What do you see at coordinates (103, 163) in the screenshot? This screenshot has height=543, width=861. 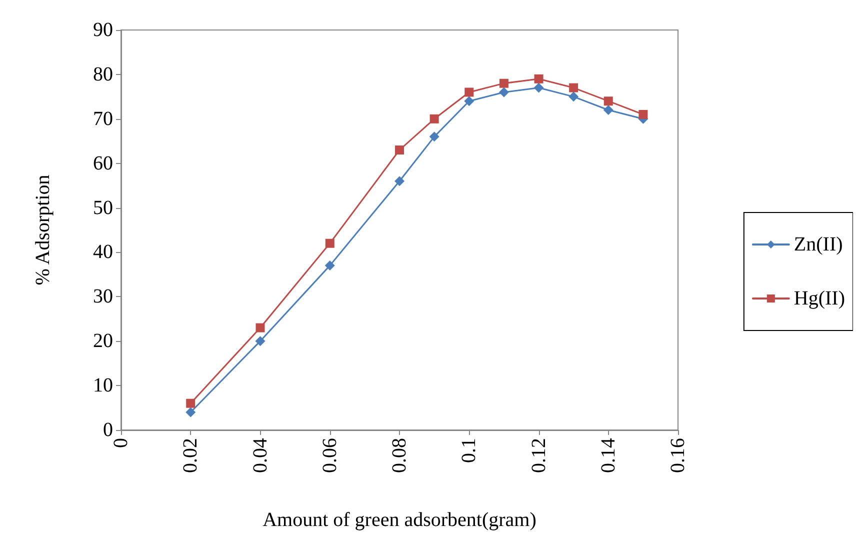 I see `y-tick-label: 60` at bounding box center [103, 163].